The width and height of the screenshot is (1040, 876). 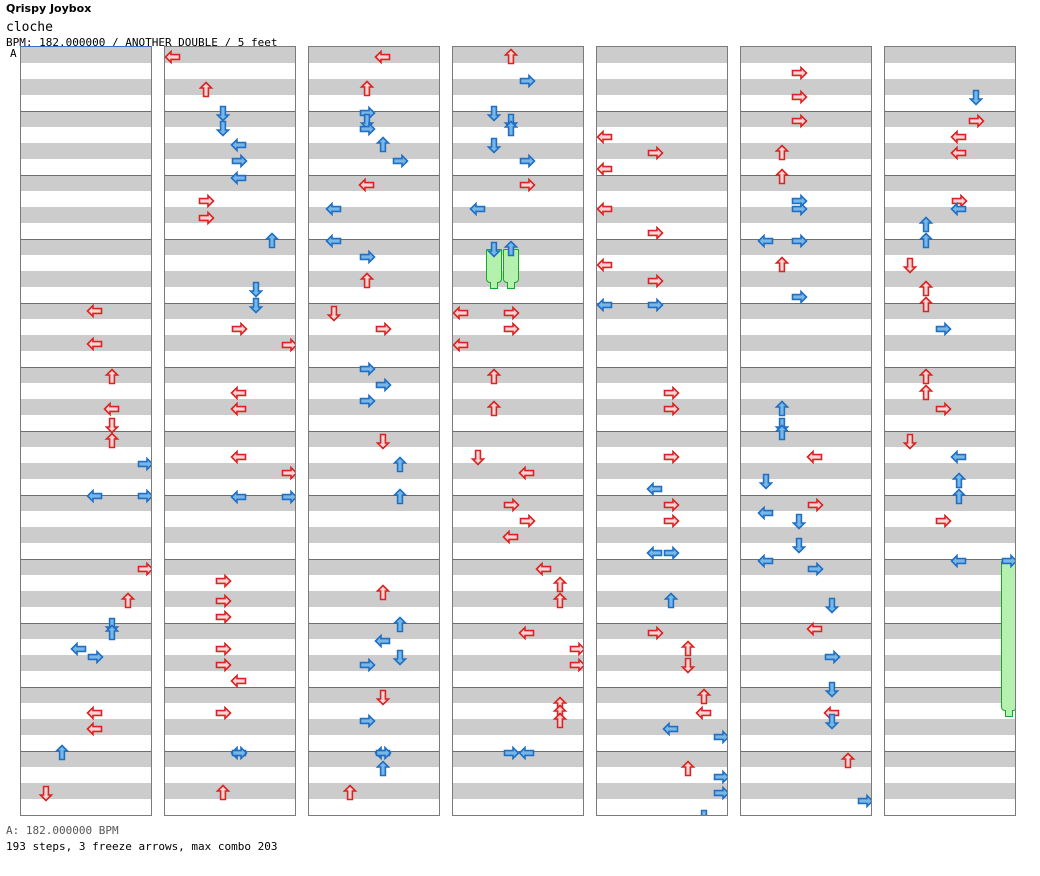 What do you see at coordinates (1008, 636) in the screenshot?
I see `freeze-arrow-body` at bounding box center [1008, 636].